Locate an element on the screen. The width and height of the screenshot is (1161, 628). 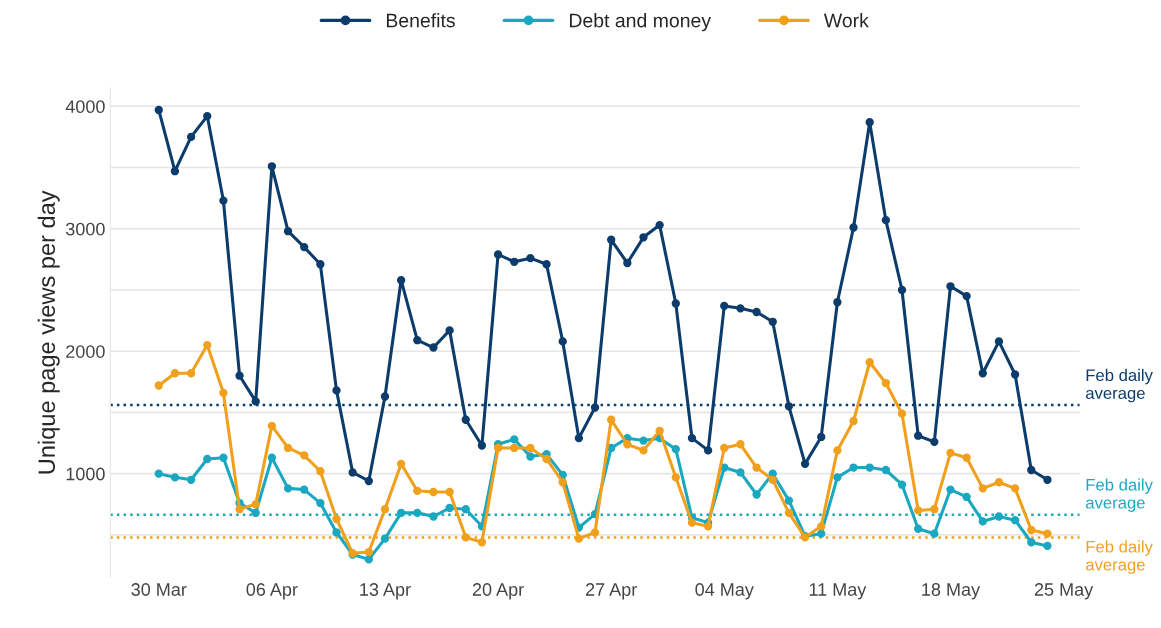
x-tick-label: 13 Apr is located at coordinates (385, 591).